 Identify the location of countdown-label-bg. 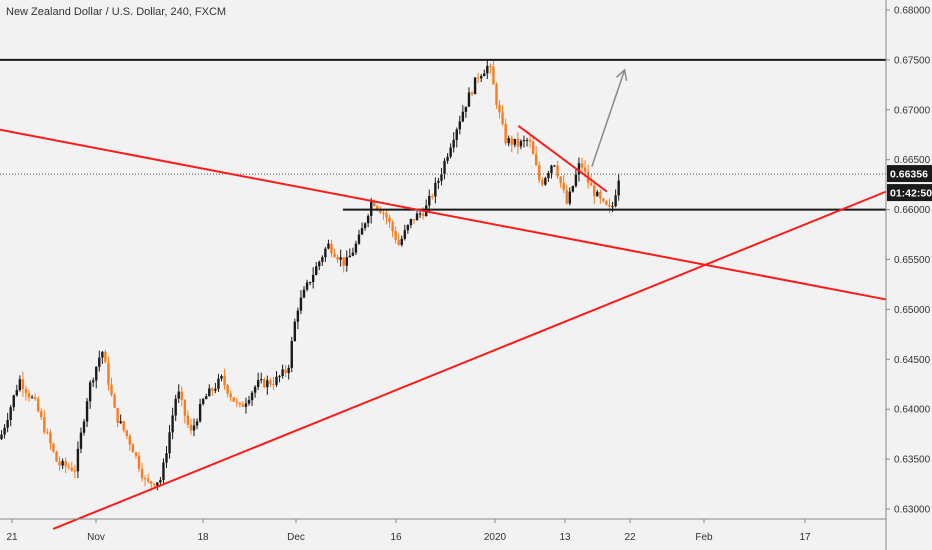
(909, 193).